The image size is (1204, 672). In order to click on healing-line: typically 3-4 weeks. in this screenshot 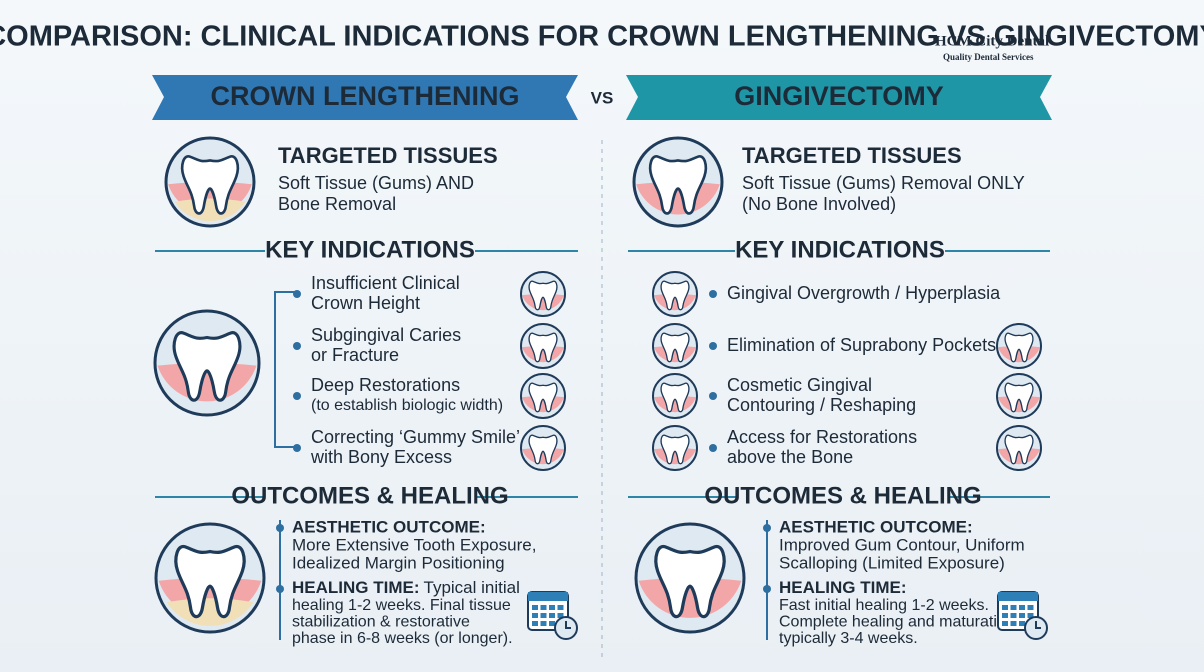, I will do `click(848, 638)`.